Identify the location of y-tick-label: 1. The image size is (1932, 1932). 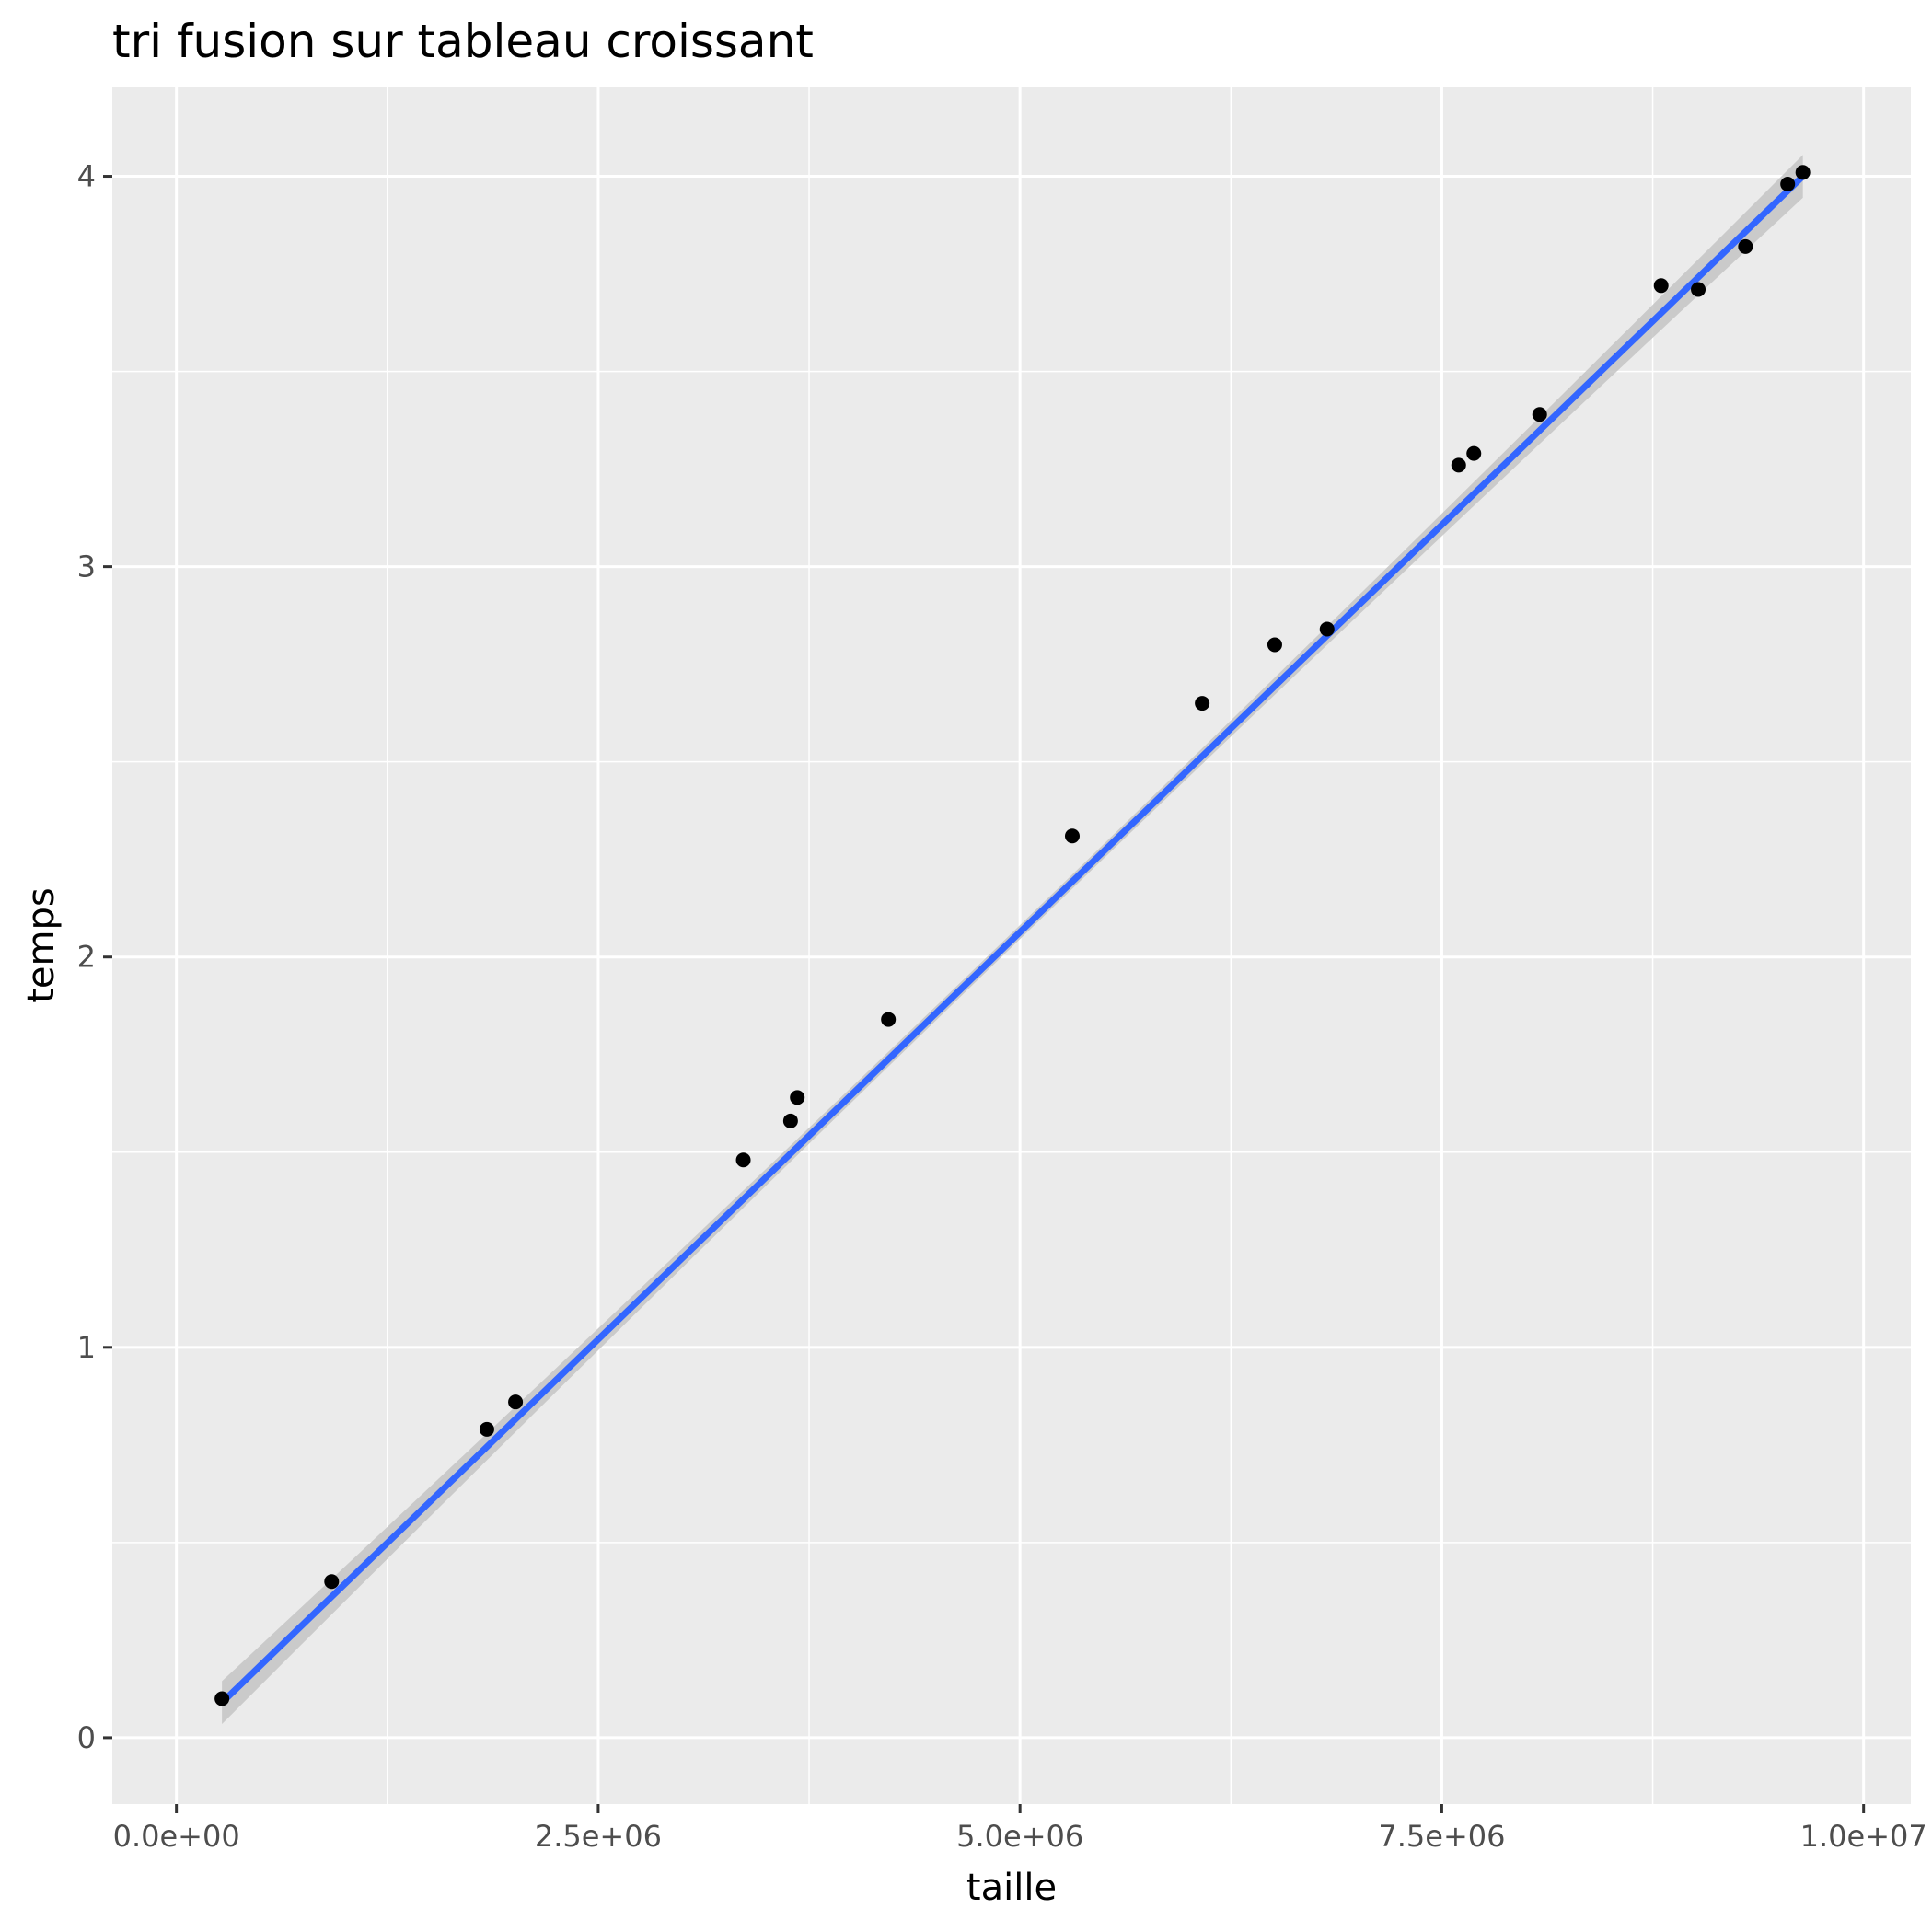
(87, 1348).